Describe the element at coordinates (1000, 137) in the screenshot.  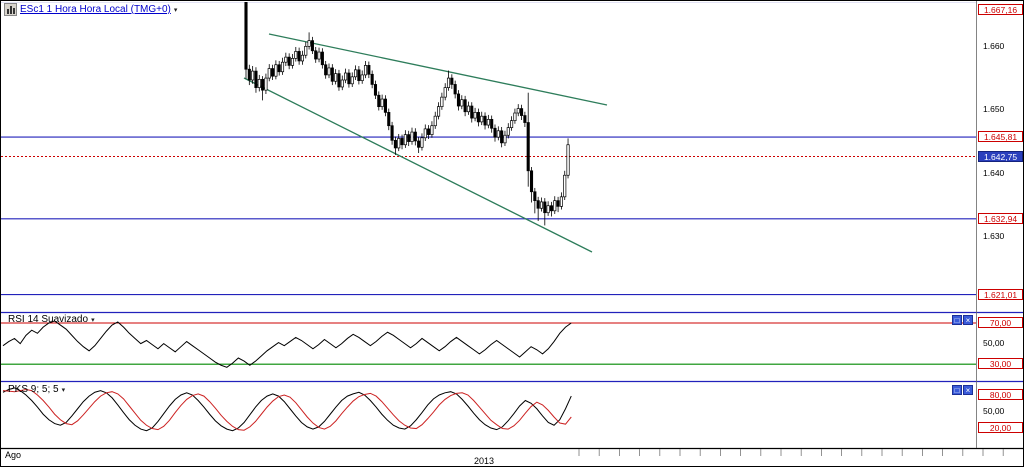
I see `alert-price-label: 1.645,81` at that location.